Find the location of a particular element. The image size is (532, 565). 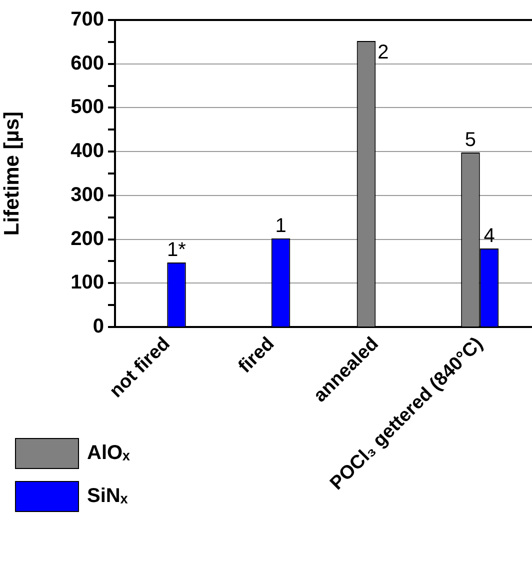

legend-label: SiNₓ is located at coordinates (107, 496).